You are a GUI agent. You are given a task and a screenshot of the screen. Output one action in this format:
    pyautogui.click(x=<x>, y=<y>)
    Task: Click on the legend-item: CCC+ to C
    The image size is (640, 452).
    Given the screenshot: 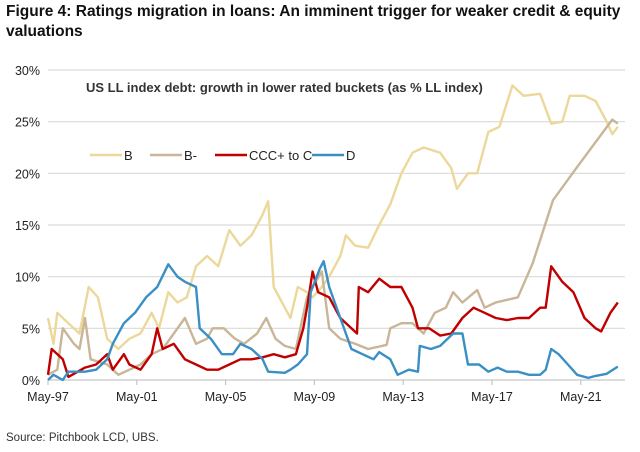 What is the action you would take?
    pyautogui.click(x=263, y=155)
    